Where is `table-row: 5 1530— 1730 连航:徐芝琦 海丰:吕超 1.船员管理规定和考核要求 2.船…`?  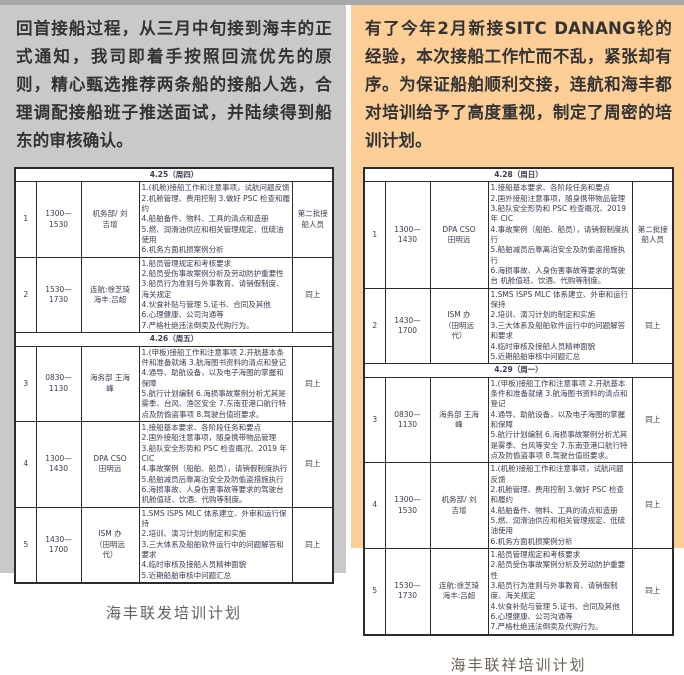
table-row: 5 1530— 1730 连航:徐芝琦 海丰:吕超 1.船员管理规定和考核要求 2.船… is located at coordinates (518, 592).